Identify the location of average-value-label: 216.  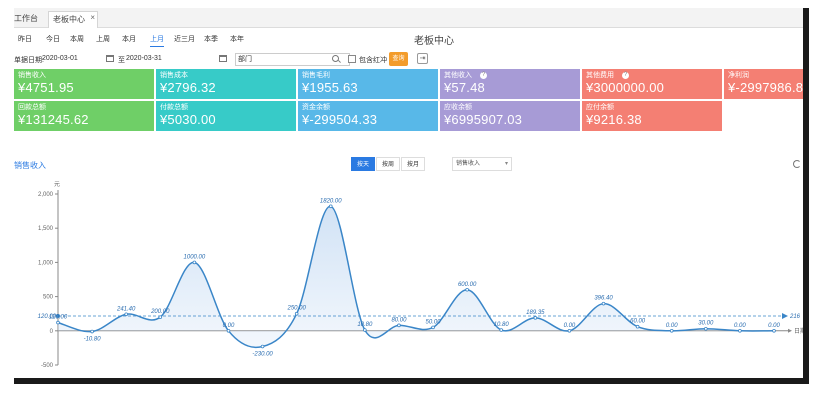
(795, 317).